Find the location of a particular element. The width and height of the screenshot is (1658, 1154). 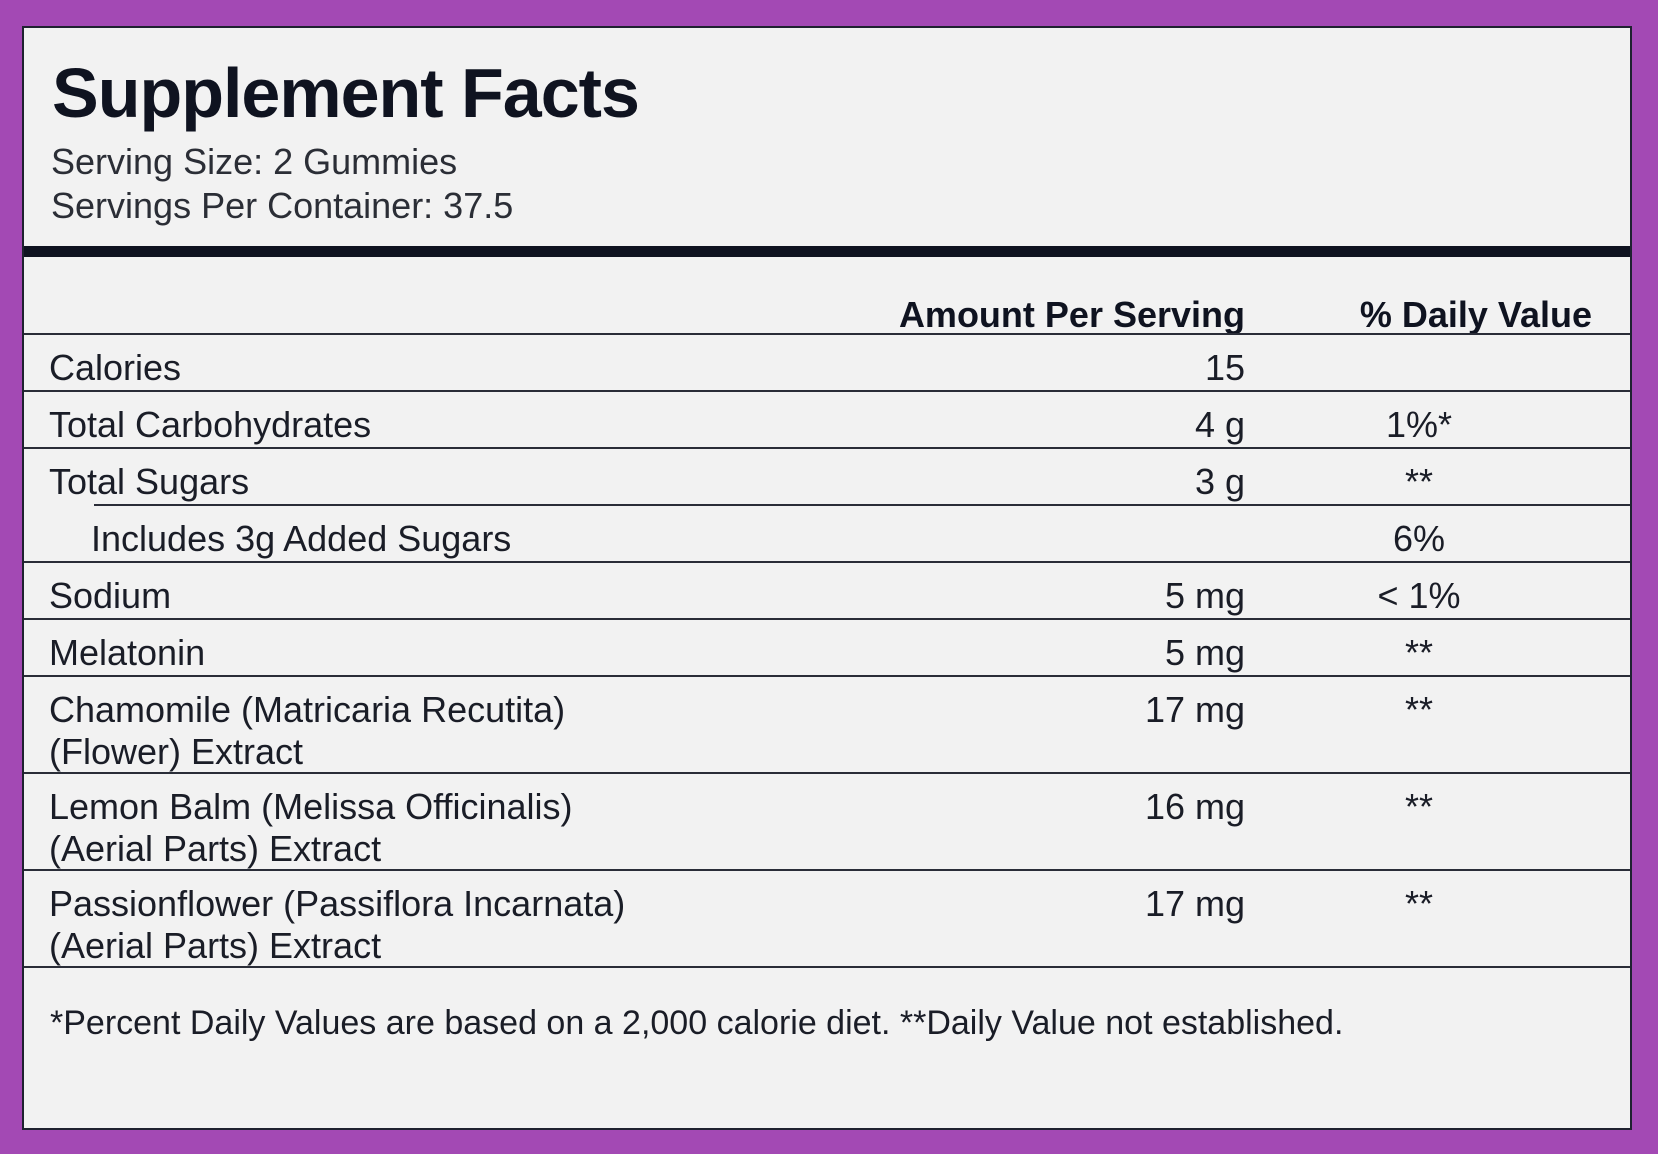

nutrient-daily-value: 6% is located at coordinates (1419, 538).